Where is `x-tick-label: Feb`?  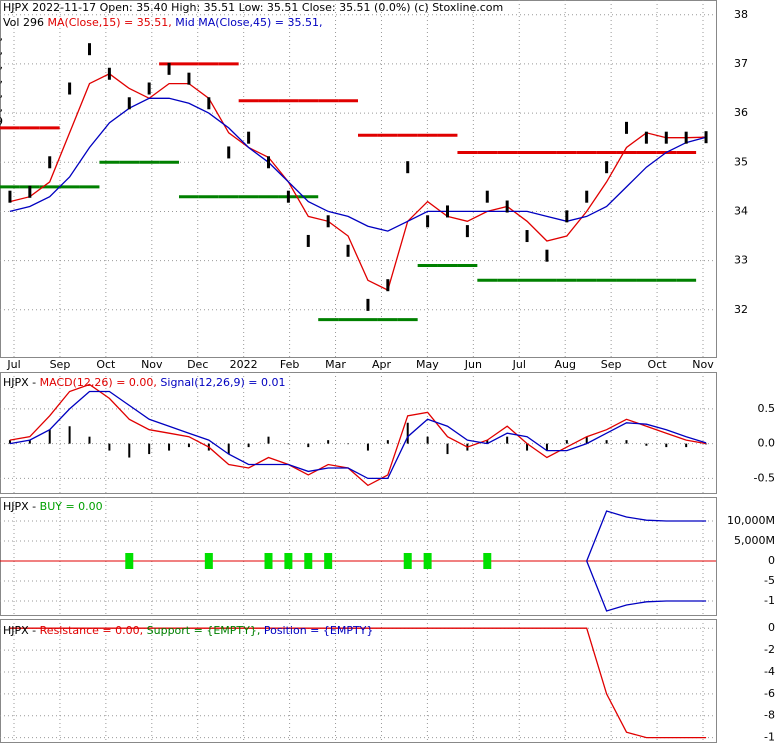 x-tick-label: Feb is located at coordinates (289, 364).